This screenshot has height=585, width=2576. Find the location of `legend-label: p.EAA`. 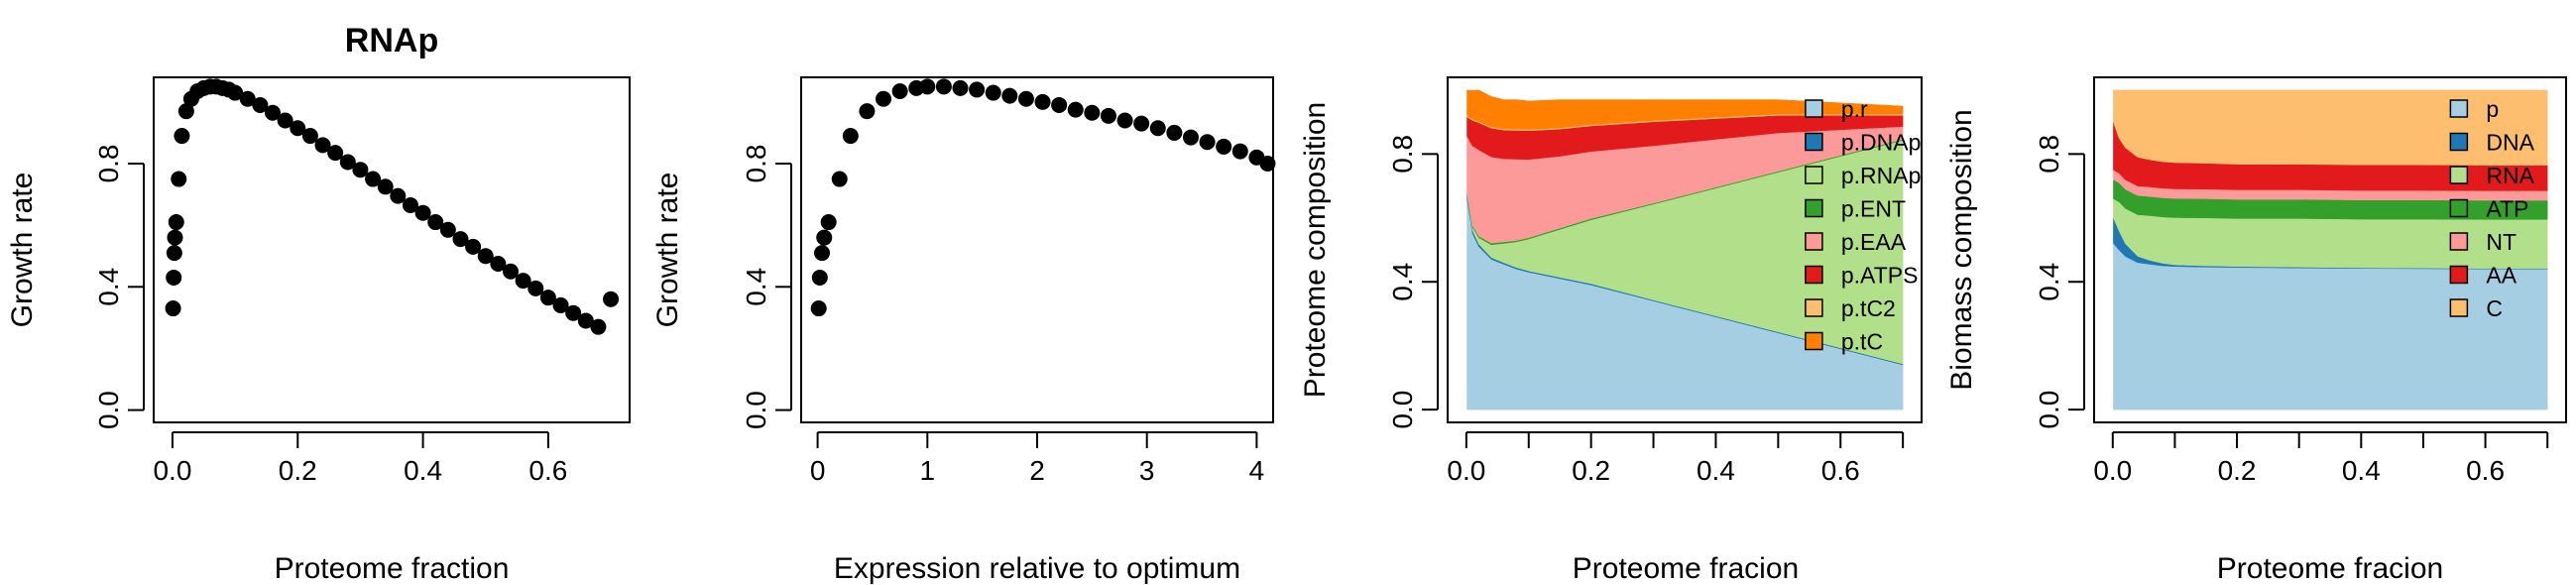

legend-label: p.EAA is located at coordinates (1874, 242).